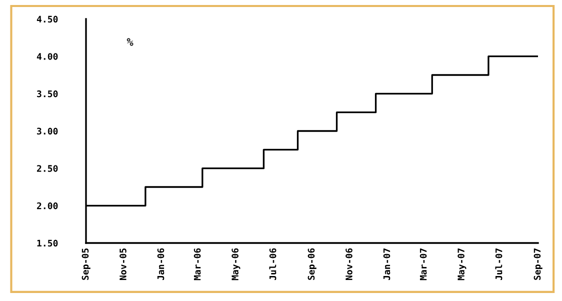 The height and width of the screenshot is (301, 562). I want to click on x-tick-label: Nov-06, so click(349, 264).